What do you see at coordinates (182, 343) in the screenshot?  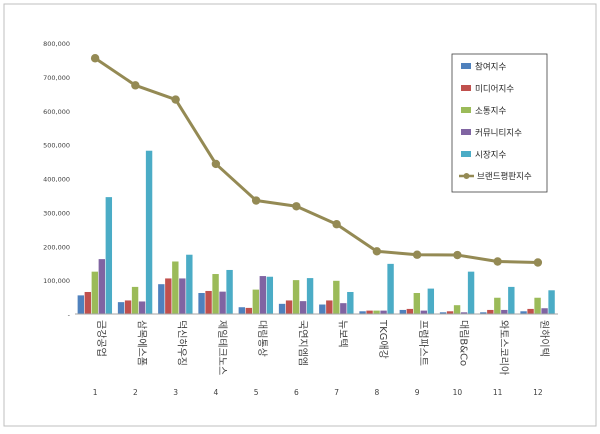 I see `category-label: 덕신하우징` at bounding box center [182, 343].